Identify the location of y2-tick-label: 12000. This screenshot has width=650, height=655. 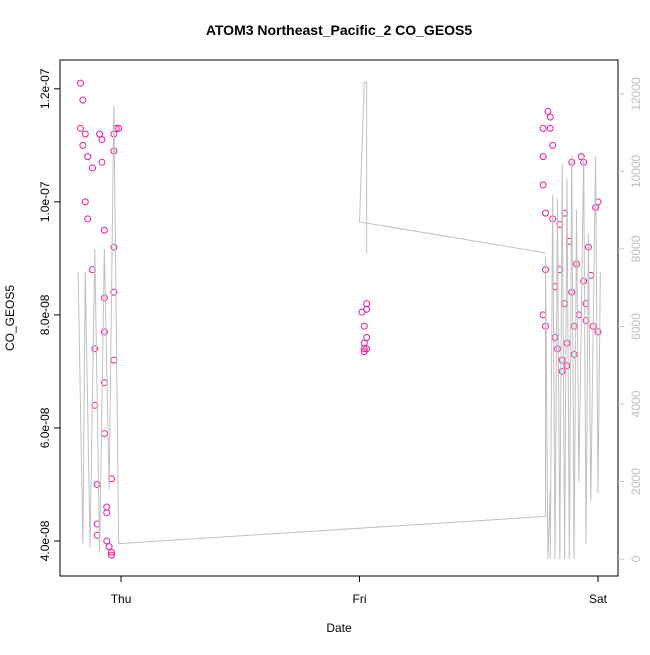
(636, 94).